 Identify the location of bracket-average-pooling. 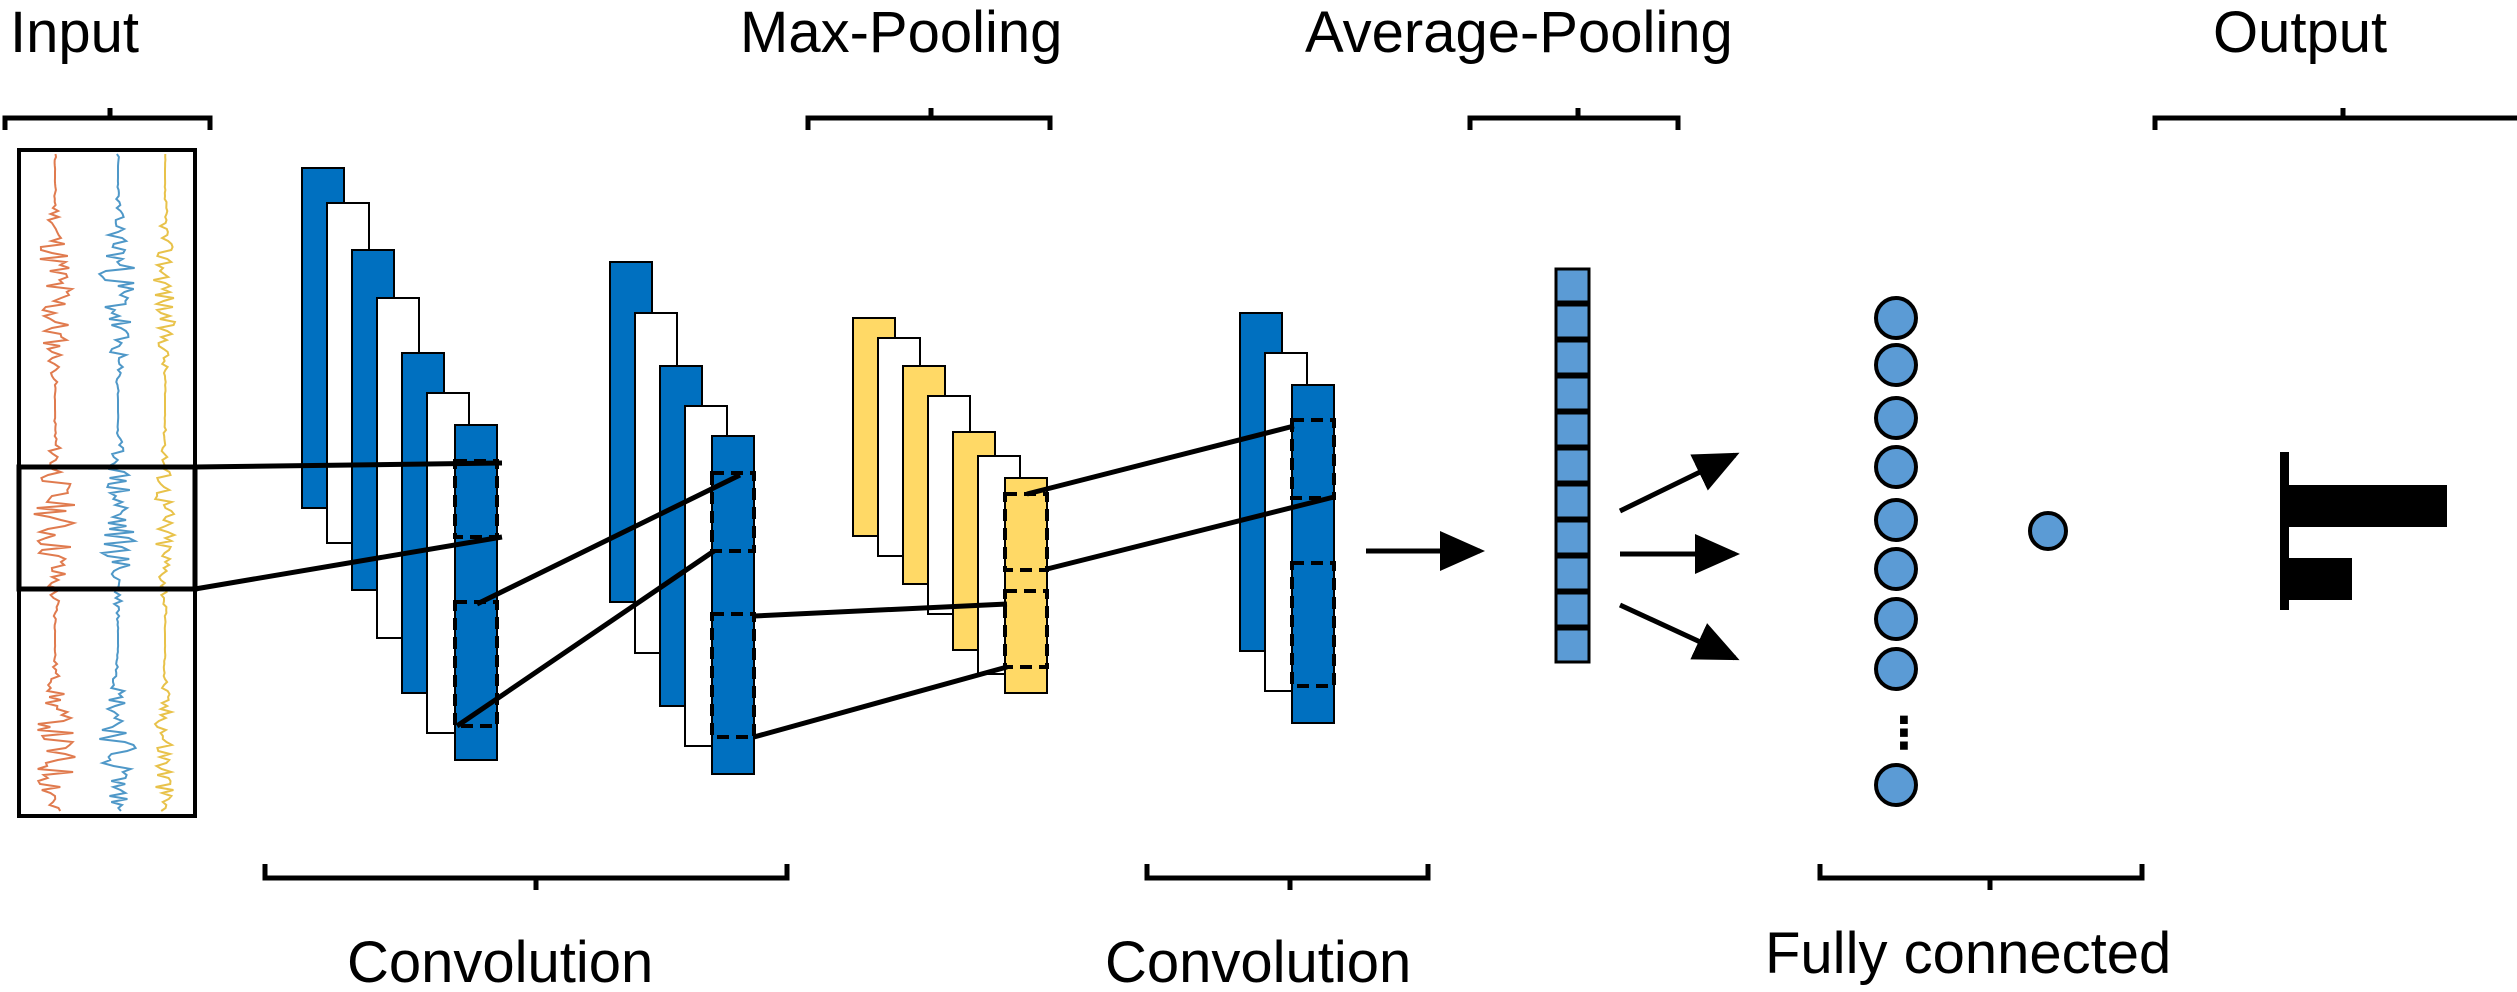
(1574, 119).